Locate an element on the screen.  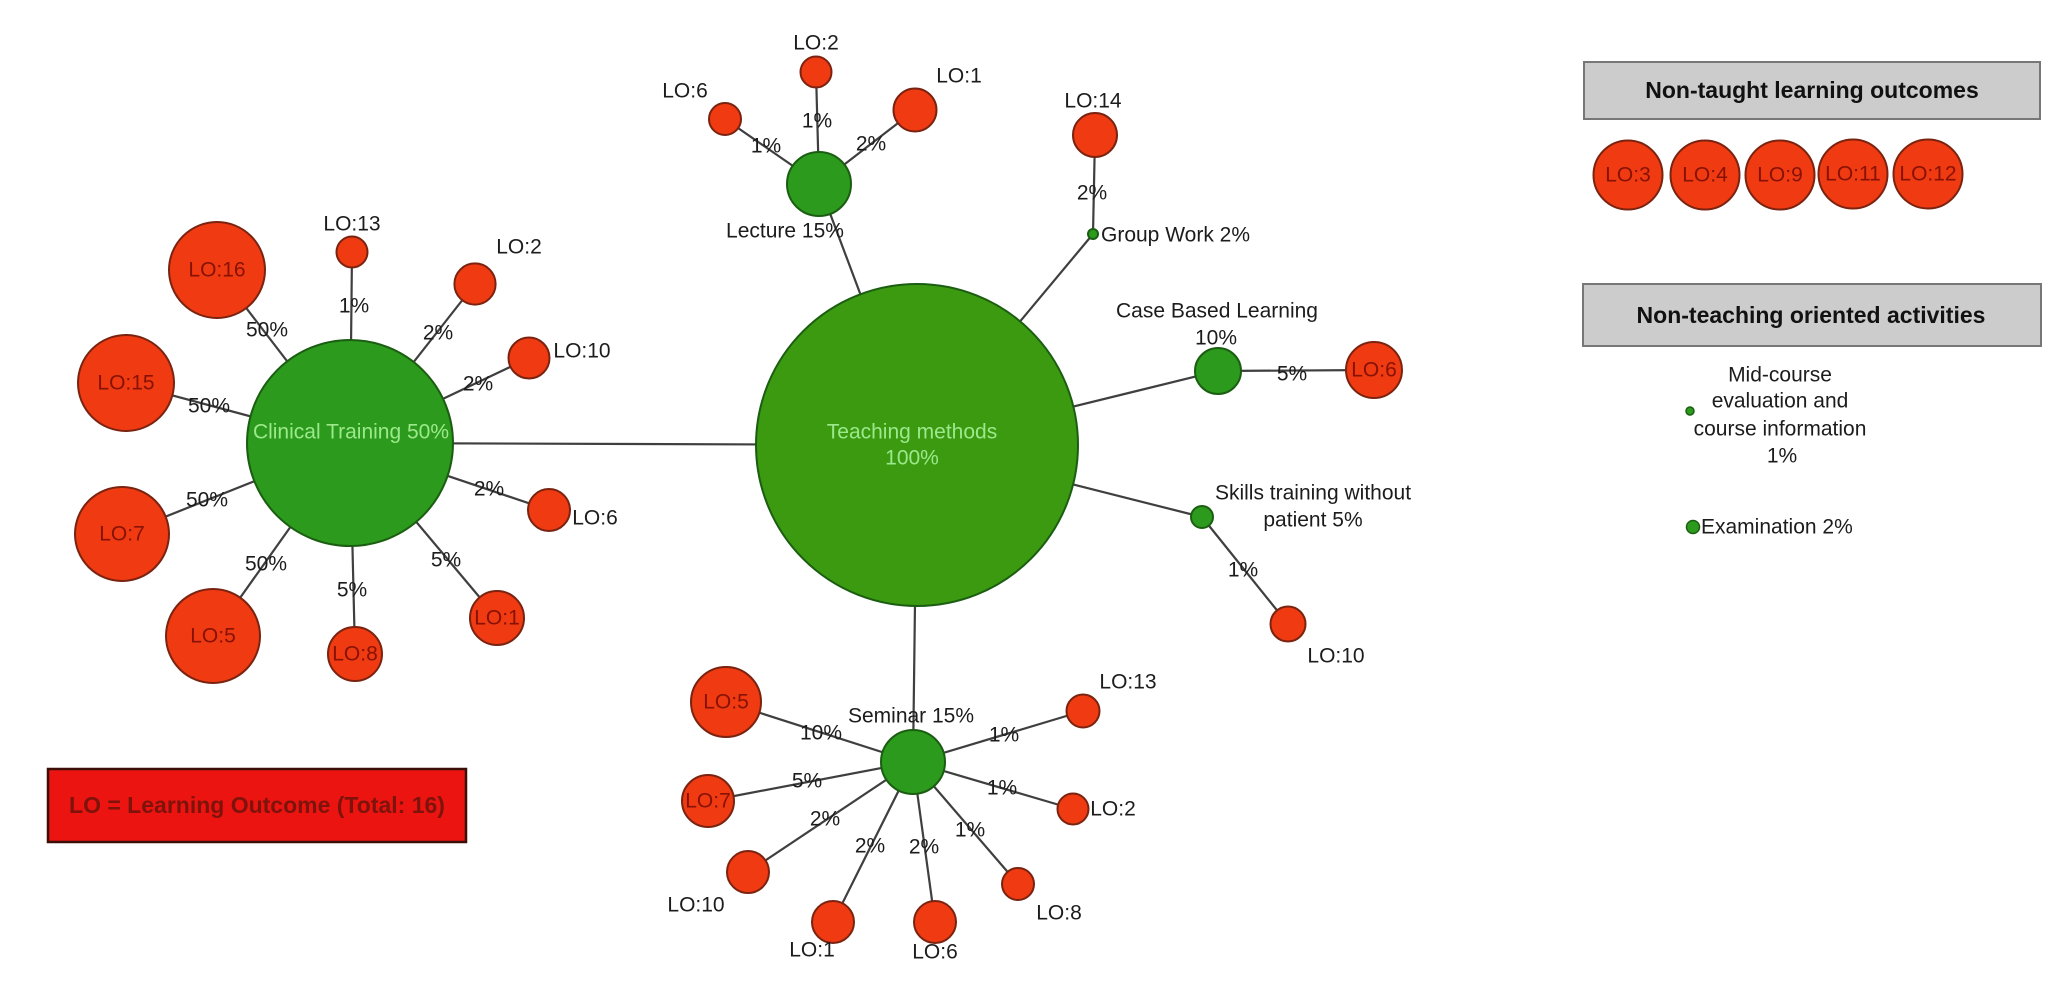
svg-text: course information is located at coordinates (1780, 429).